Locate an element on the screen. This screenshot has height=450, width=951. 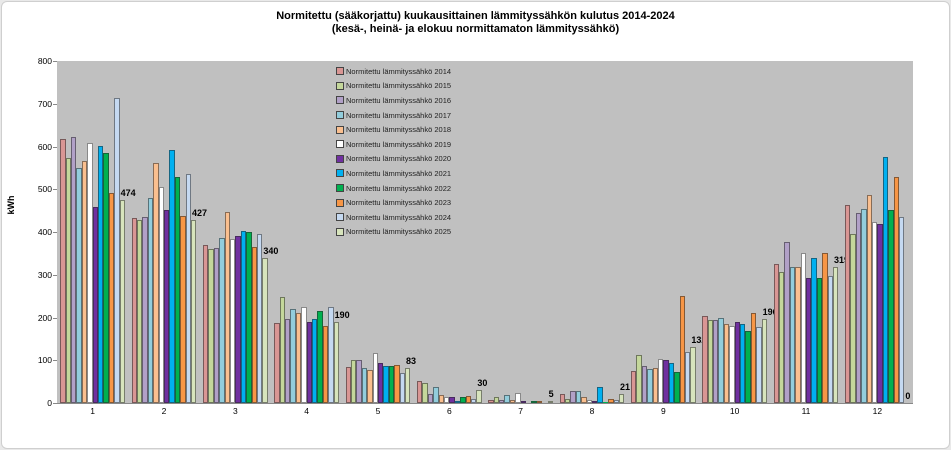
y-tick-label: 500 is located at coordinates (44, 189).